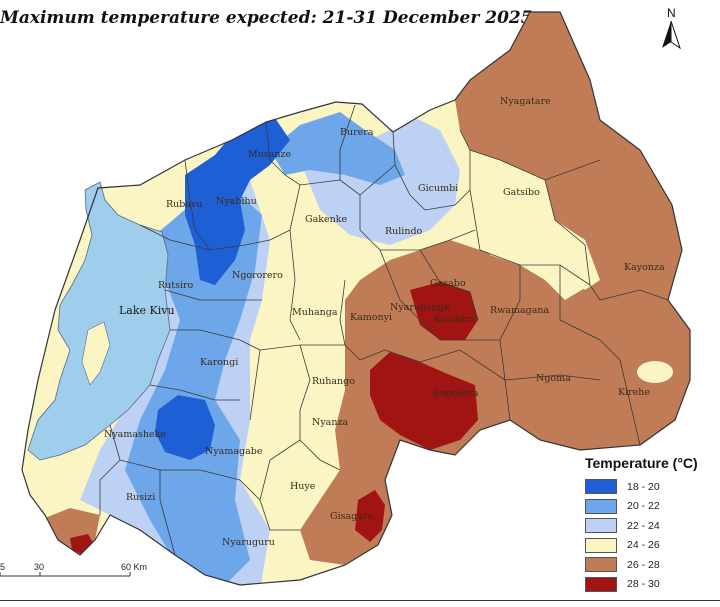 Image resolution: width=720 pixels, height=607 pixels. I want to click on label-gatsibo: Gatsibo, so click(521, 192).